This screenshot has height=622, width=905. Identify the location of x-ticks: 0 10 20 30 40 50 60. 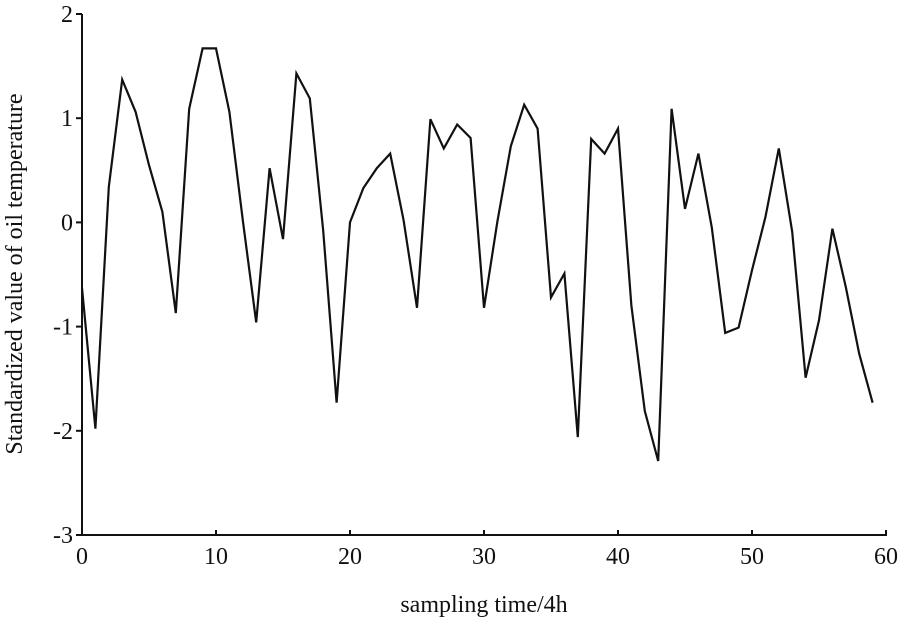
(487, 550).